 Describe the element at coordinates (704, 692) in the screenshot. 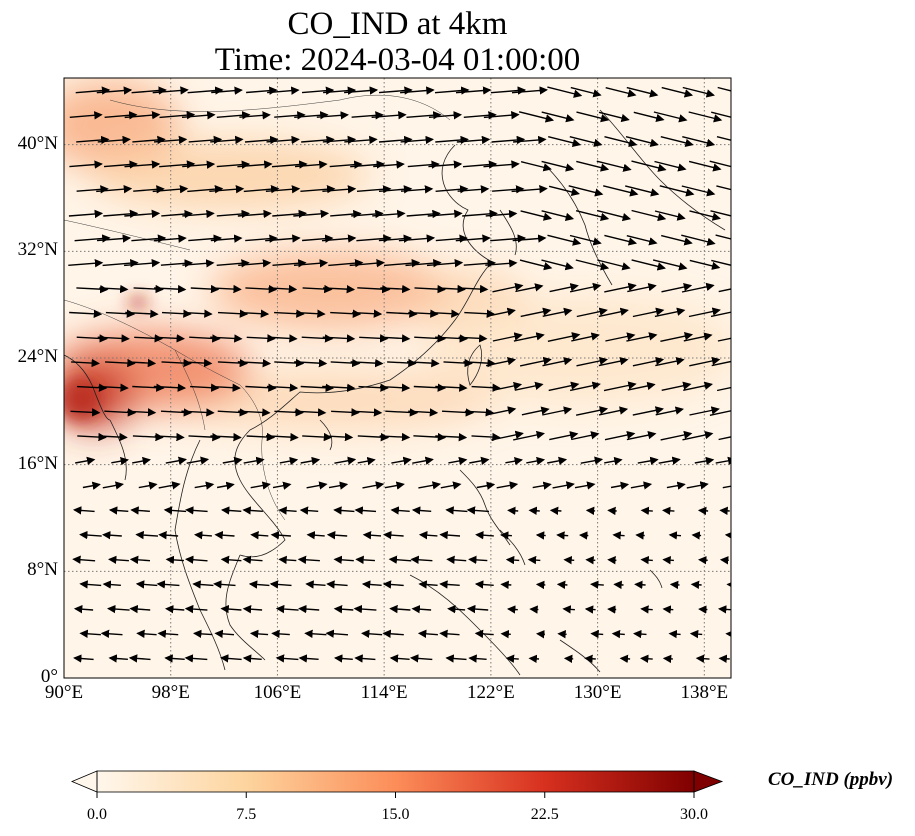

I see `longitude-tick-label: 138°E` at that location.